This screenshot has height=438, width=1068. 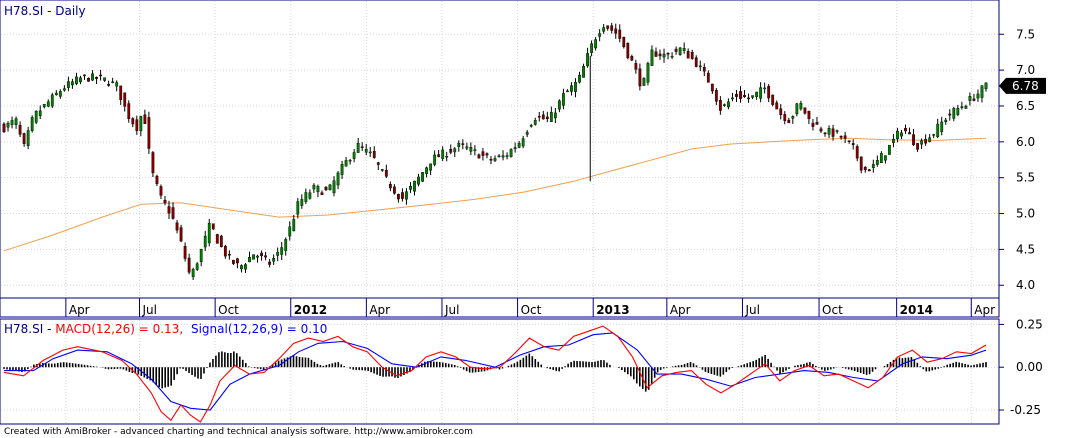 What do you see at coordinates (1017, 159) in the screenshot?
I see `price-y-axis: 4.0 4.5 5.0 5.5 6.0 6.5 7.0 7.5` at bounding box center [1017, 159].